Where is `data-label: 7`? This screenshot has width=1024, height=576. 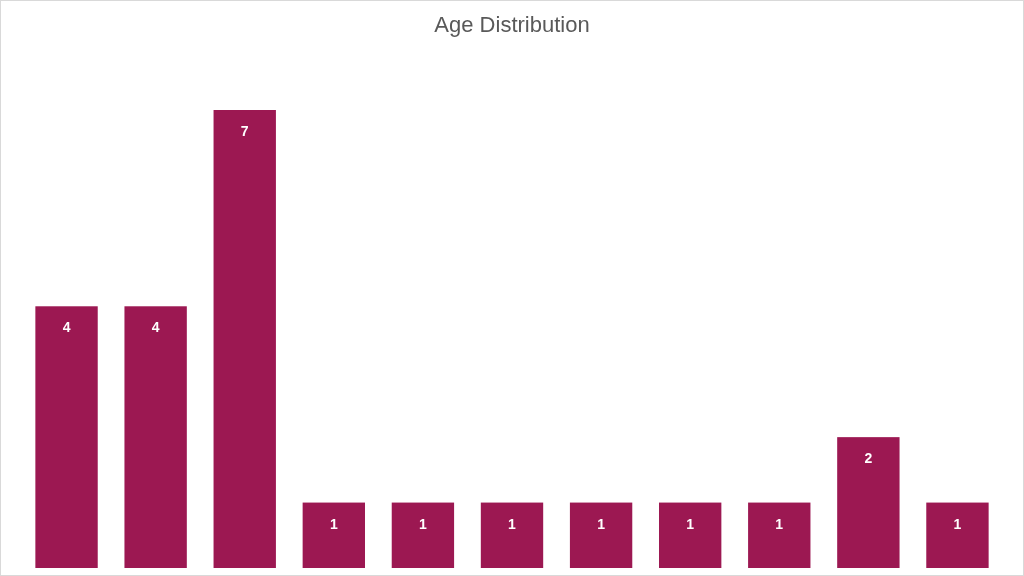 data-label: 7 is located at coordinates (244, 131).